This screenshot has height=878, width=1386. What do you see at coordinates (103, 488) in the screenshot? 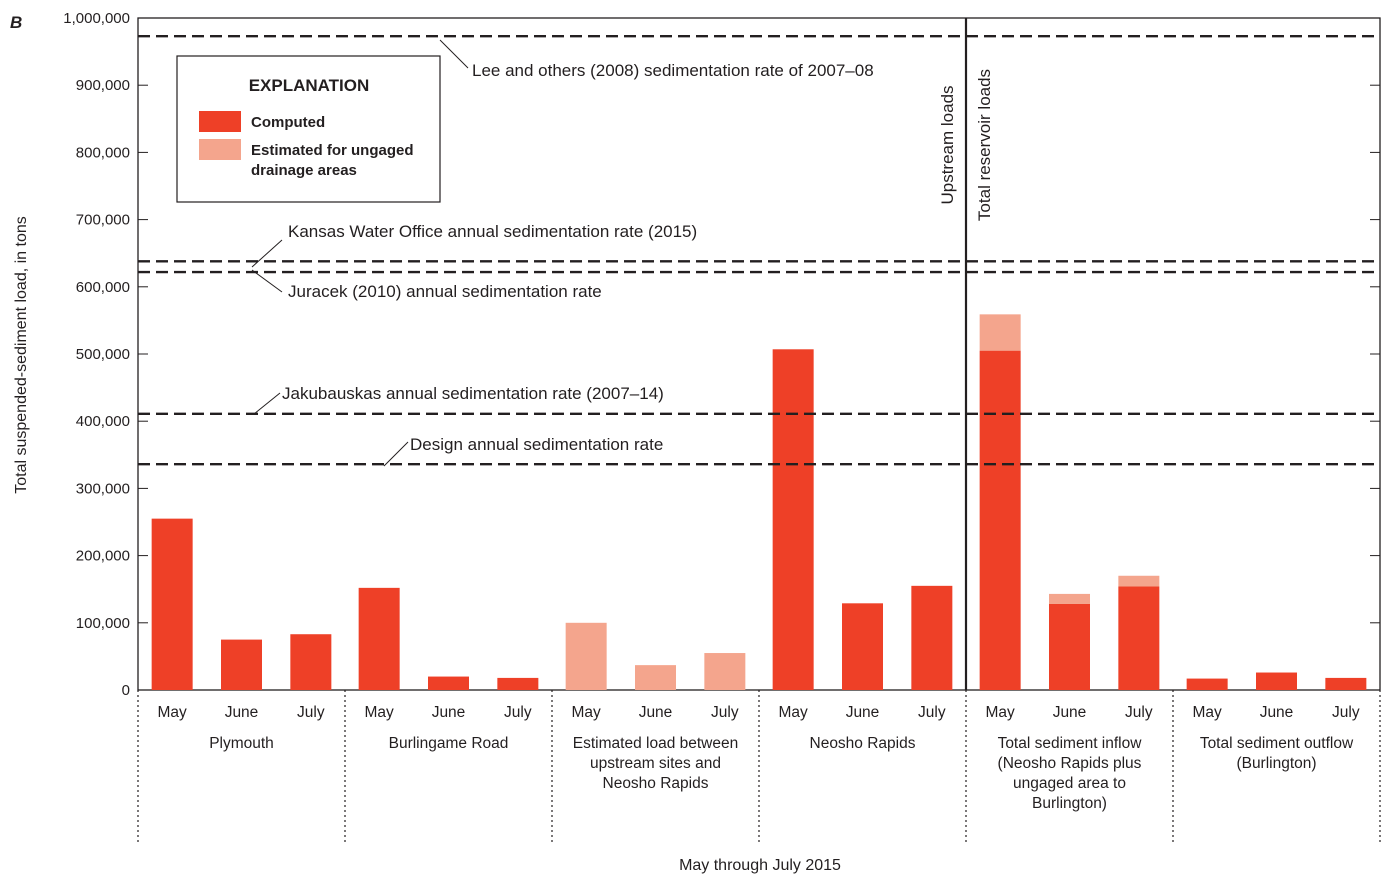
I see `y-tick-label: 300,000` at bounding box center [103, 488].